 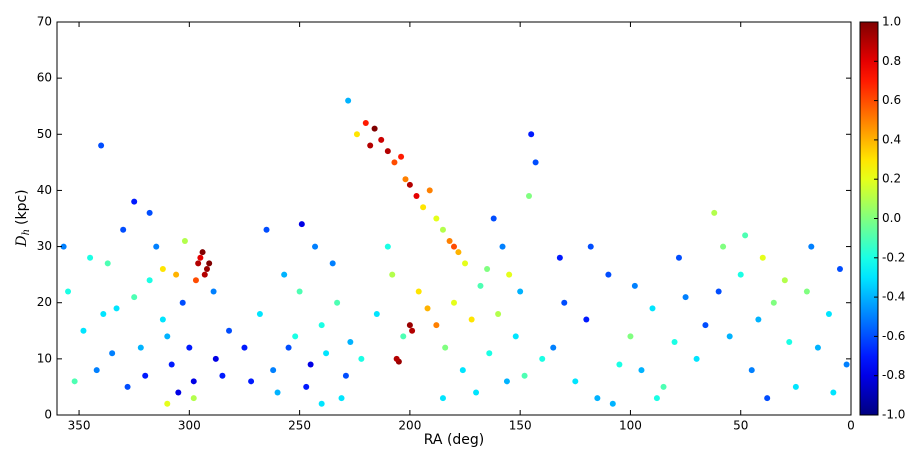 What do you see at coordinates (44, 134) in the screenshot?
I see `y-tick-label: 50` at bounding box center [44, 134].